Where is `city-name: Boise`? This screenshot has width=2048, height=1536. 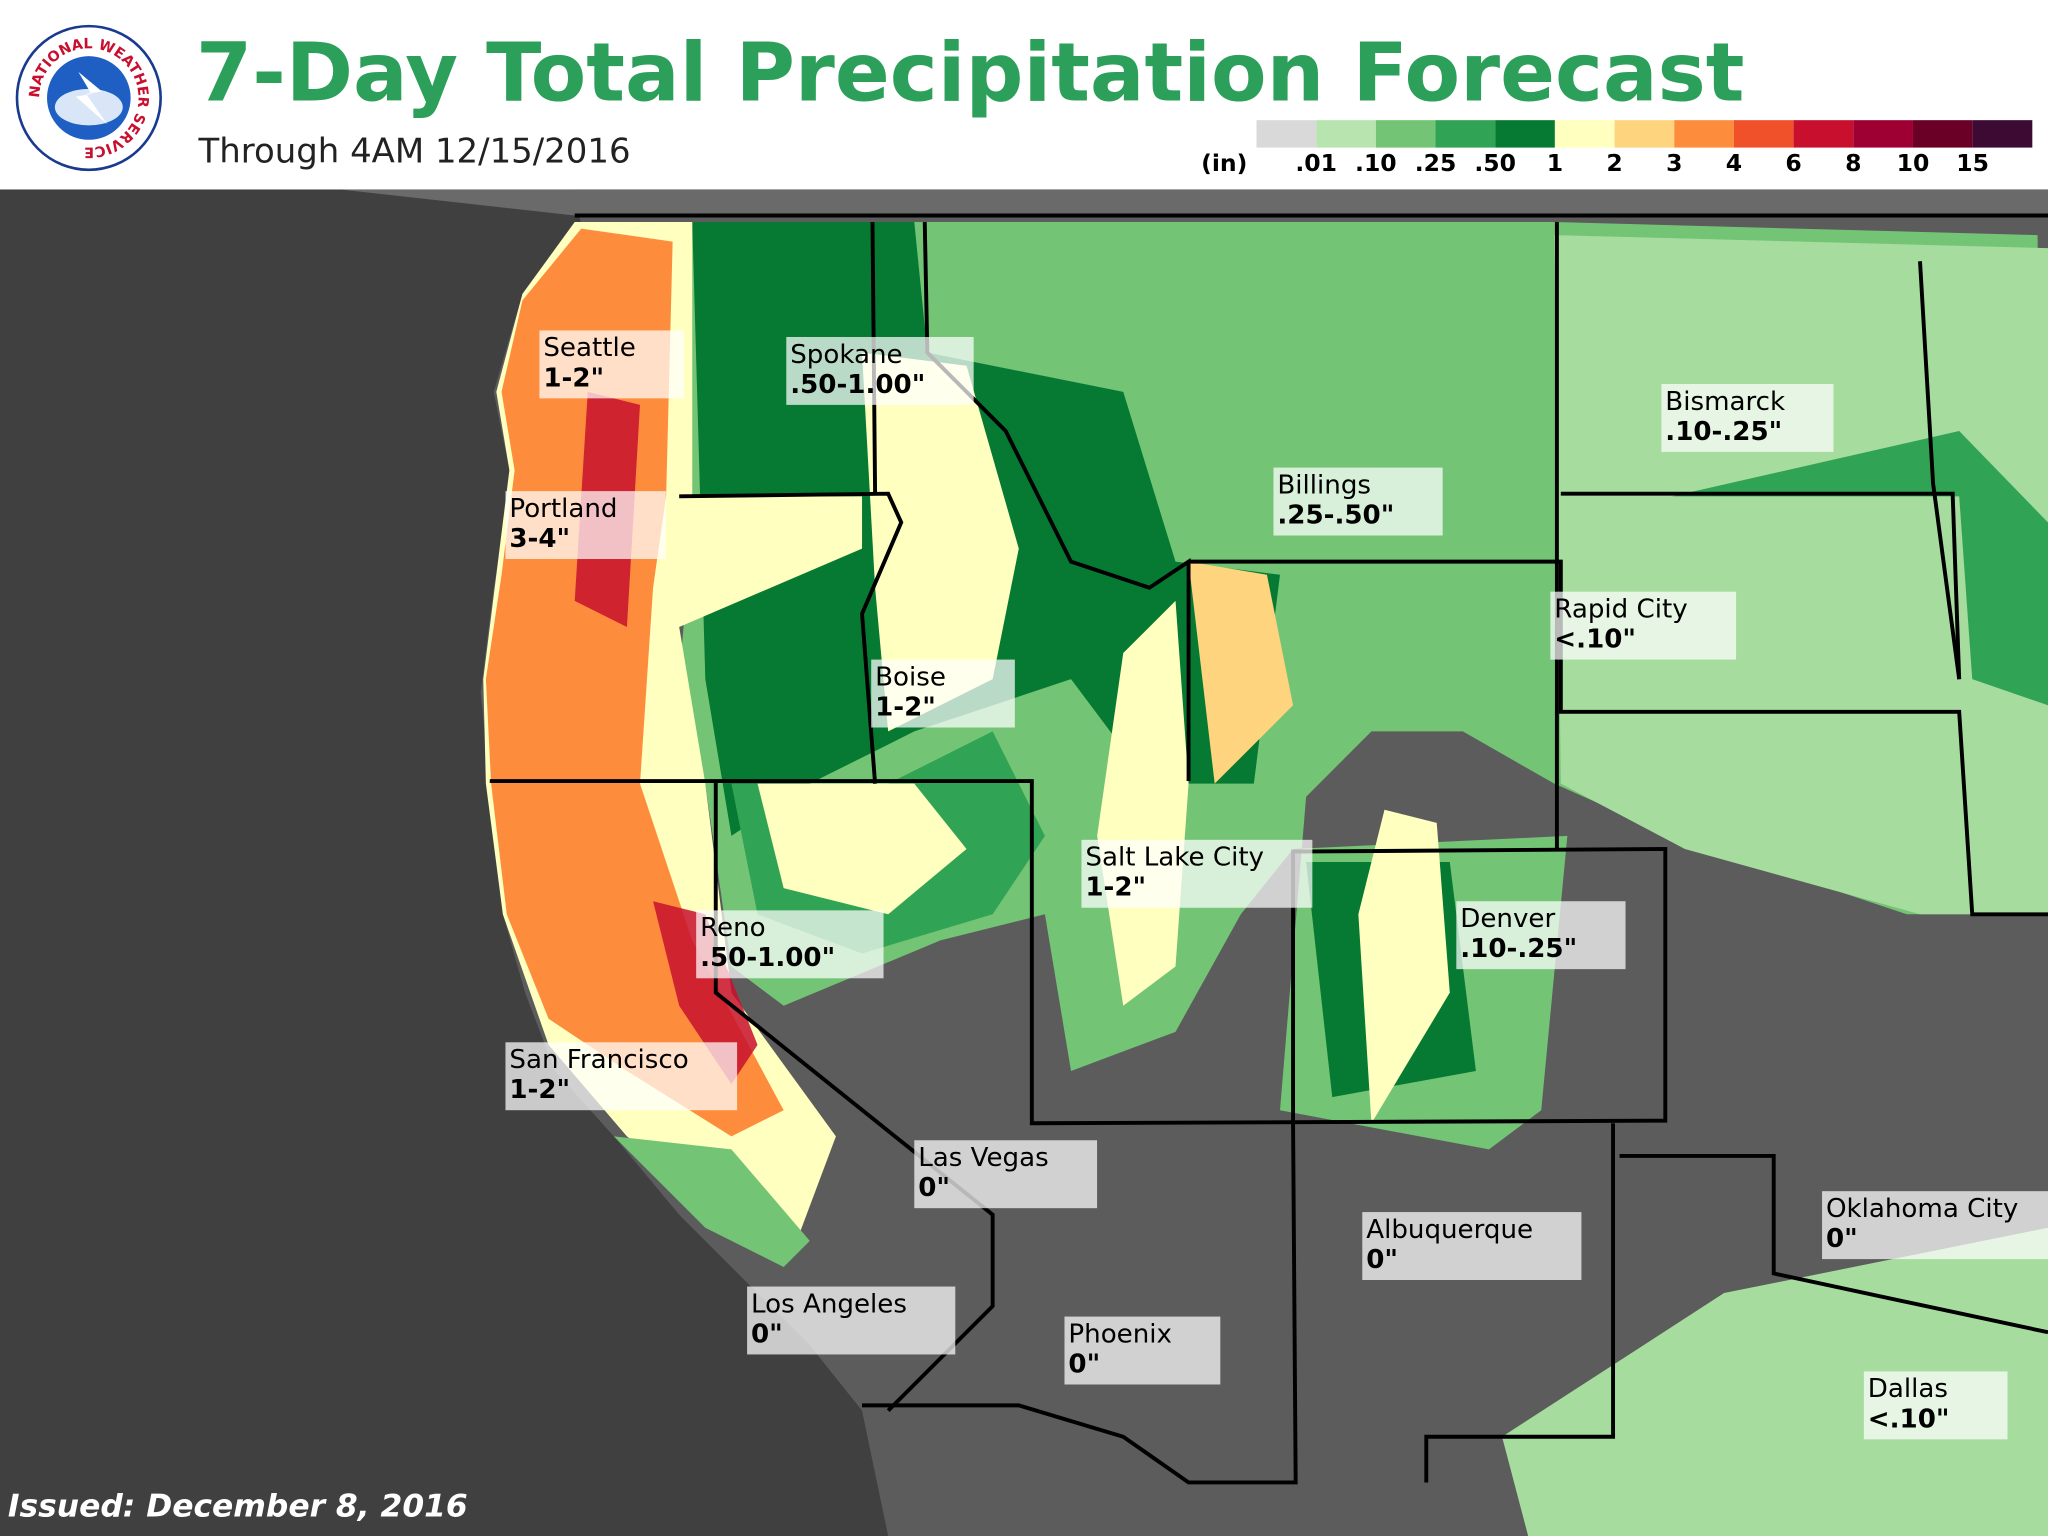
city-name: Boise is located at coordinates (910, 677).